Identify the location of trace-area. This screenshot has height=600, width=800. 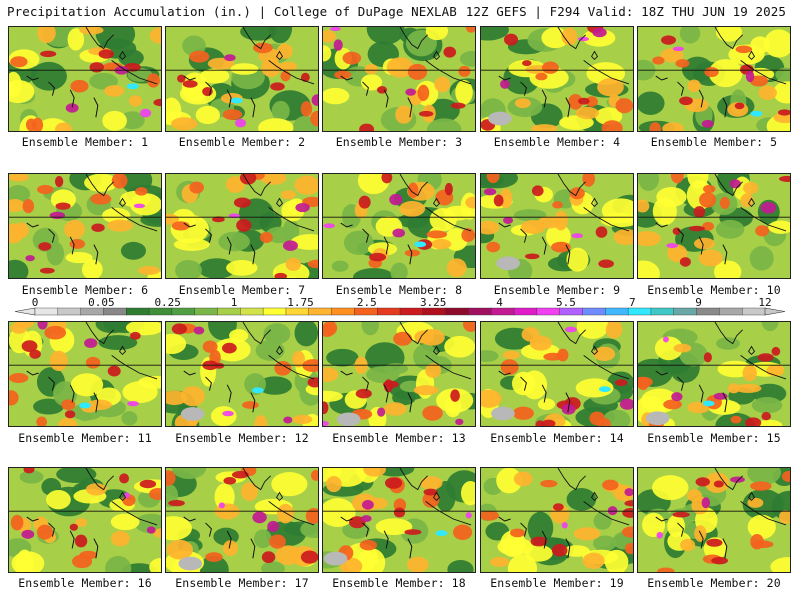
(508, 263).